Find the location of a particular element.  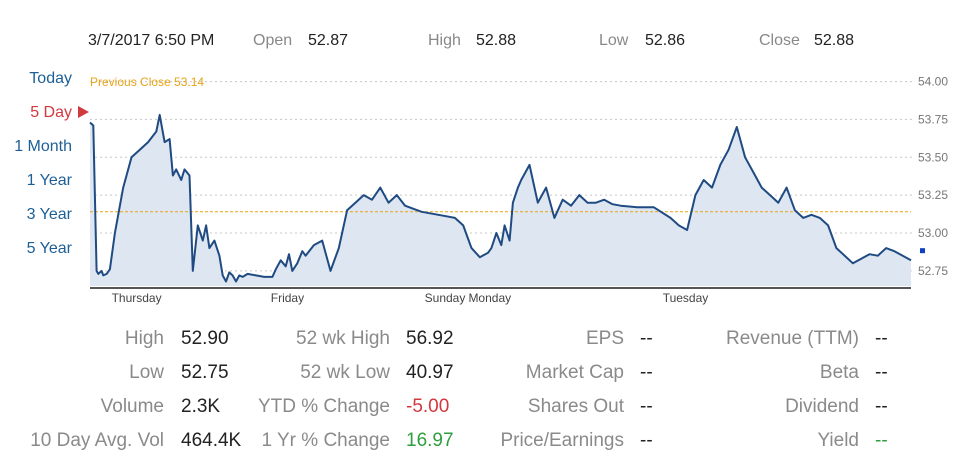

x-tick-label: Thursday is located at coordinates (137, 298).